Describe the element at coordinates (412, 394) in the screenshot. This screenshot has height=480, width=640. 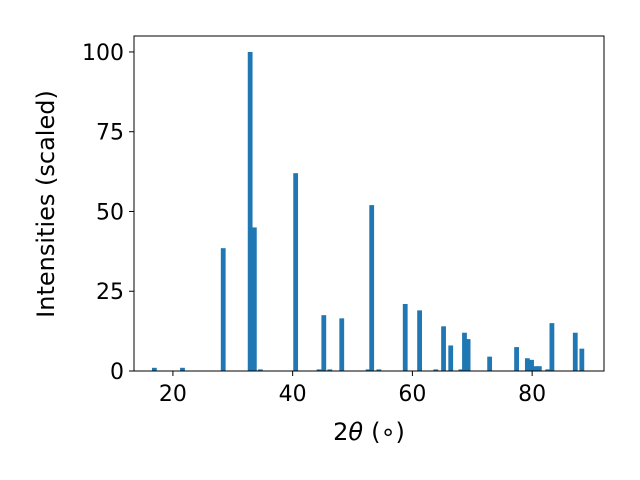
I see `x-tick-label: 60` at that location.